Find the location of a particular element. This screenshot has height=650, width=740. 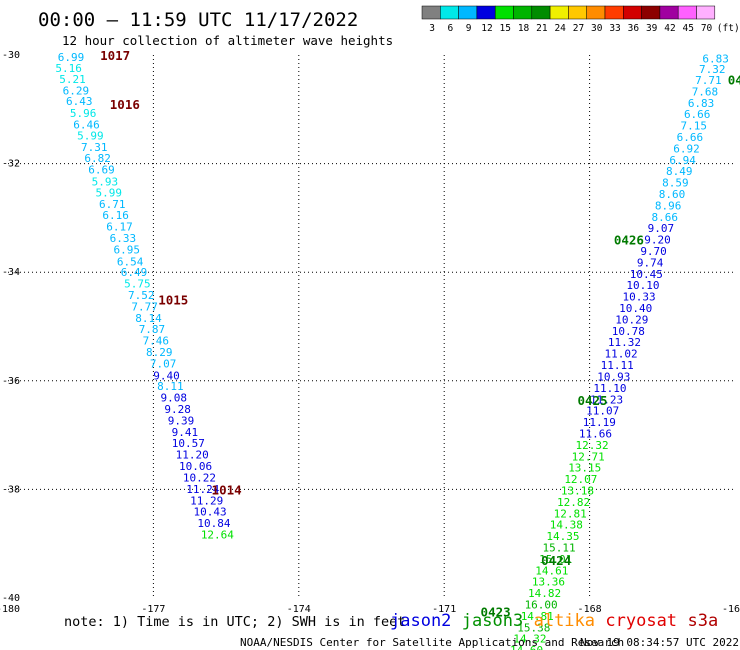

swh-value: 13.36 is located at coordinates (548, 582).